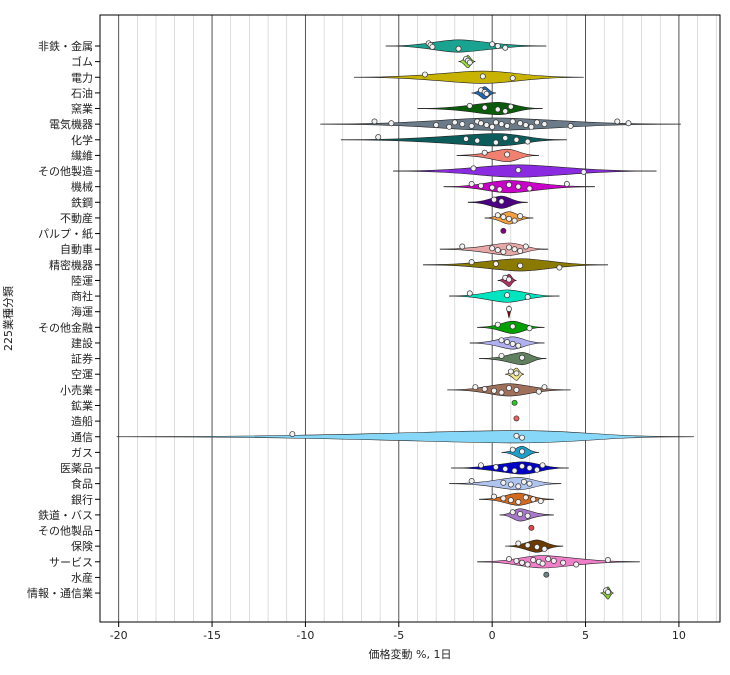 The width and height of the screenshot is (730, 675). Describe the element at coordinates (82, 374) in the screenshot. I see `category-label: 空運` at that location.